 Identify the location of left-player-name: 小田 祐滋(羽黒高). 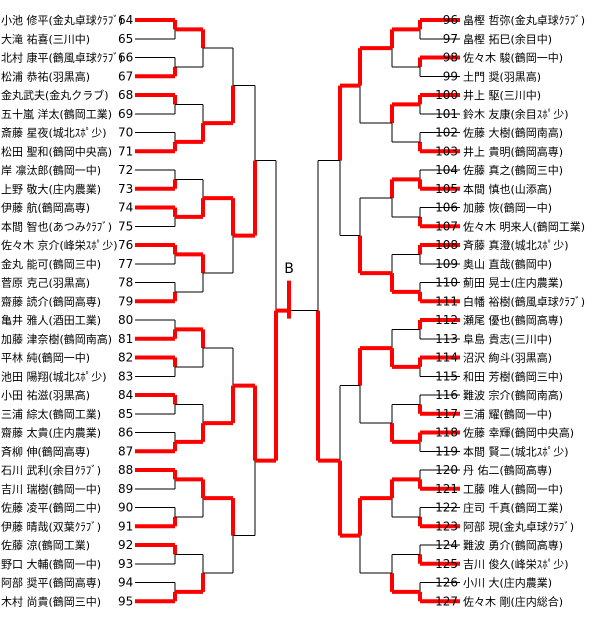
(45, 395).